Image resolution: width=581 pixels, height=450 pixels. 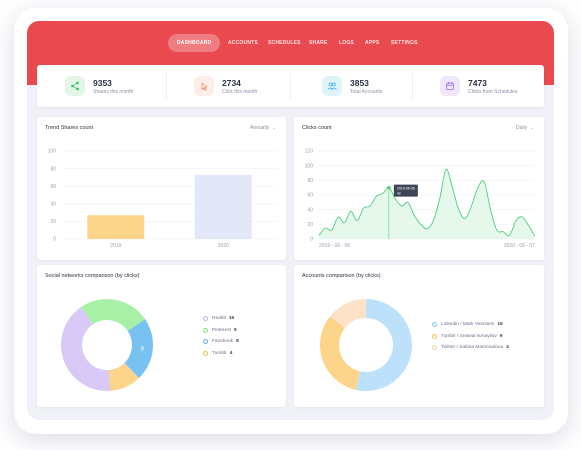 What do you see at coordinates (450, 86) in the screenshot?
I see `calendar-icon` at bounding box center [450, 86].